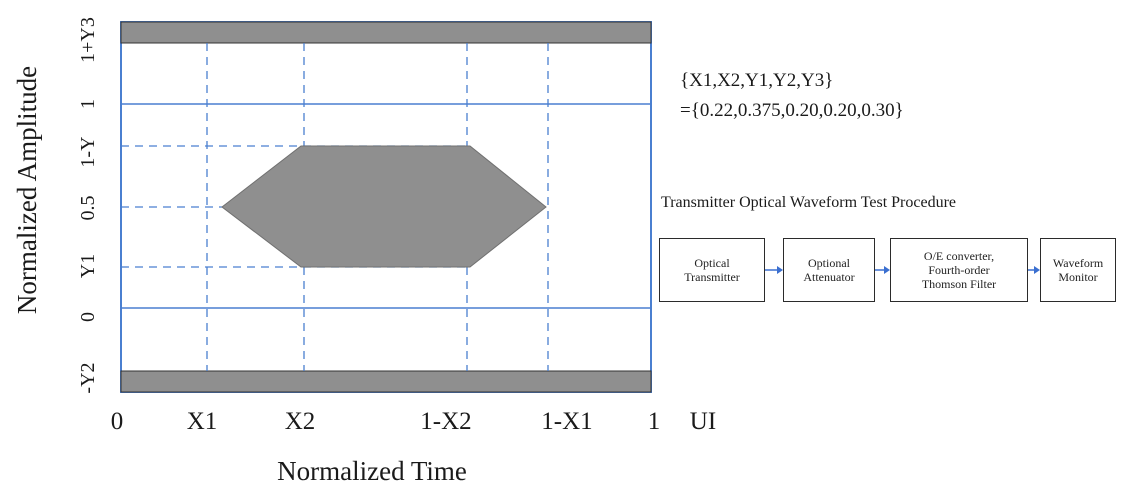 This screenshot has height=487, width=1121. Describe the element at coordinates (959, 256) in the screenshot. I see `box-label-line: O/E converter,` at that location.